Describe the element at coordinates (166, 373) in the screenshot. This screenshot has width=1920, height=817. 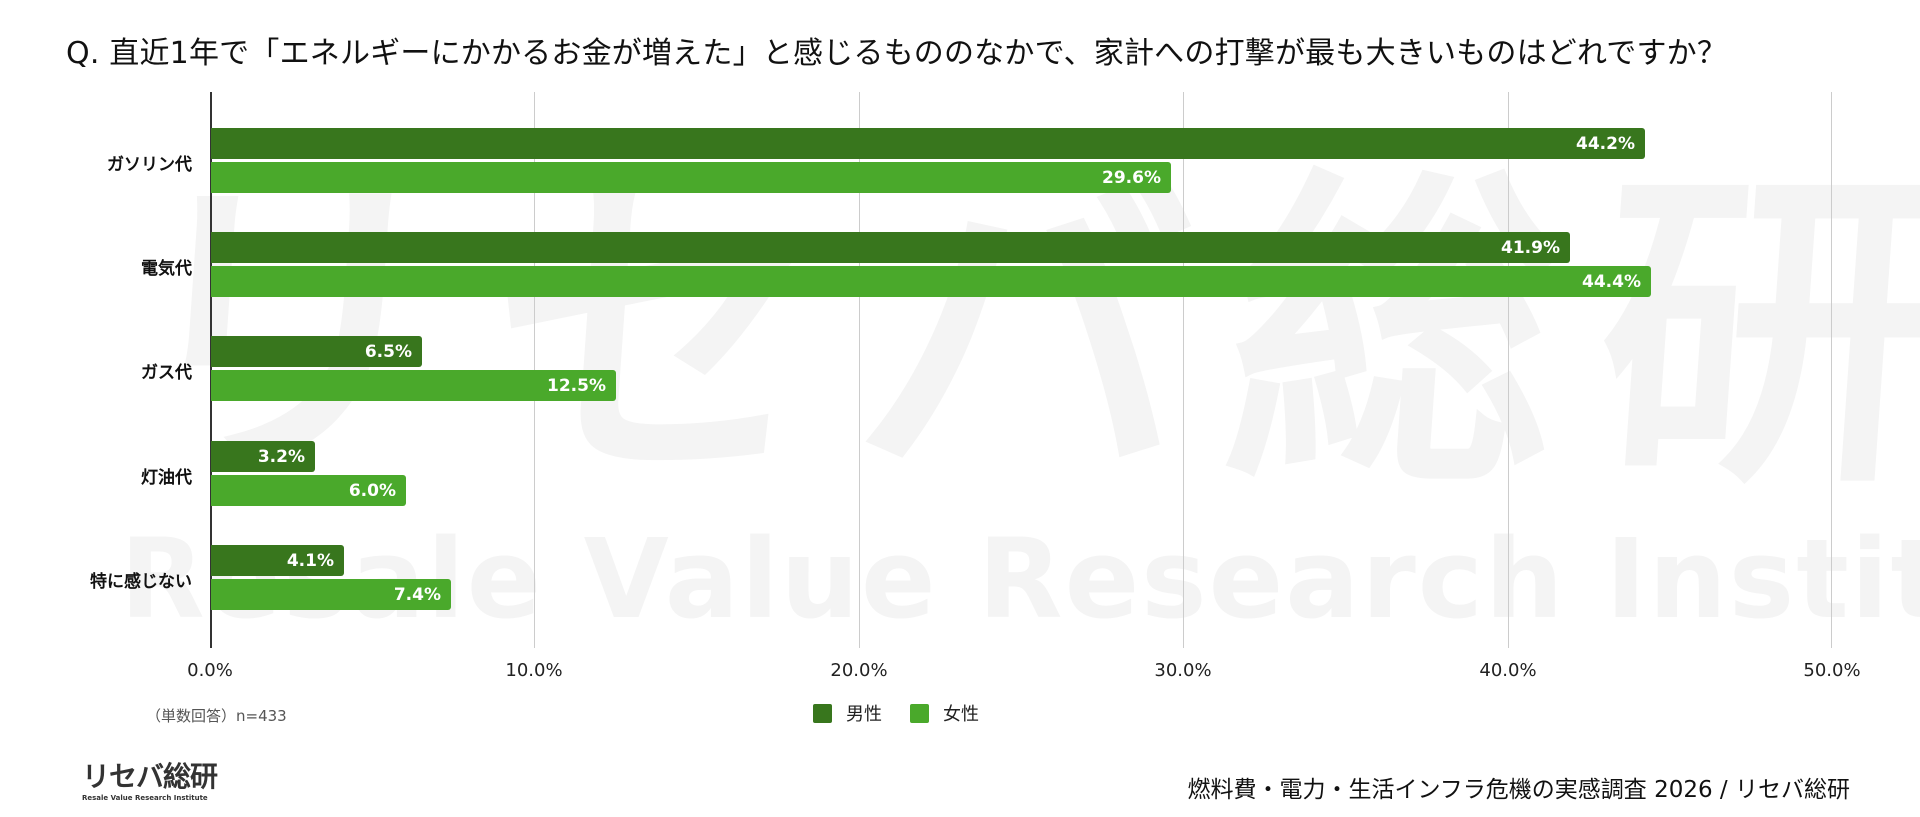
I see `category-label-gas: ガス代` at that location.